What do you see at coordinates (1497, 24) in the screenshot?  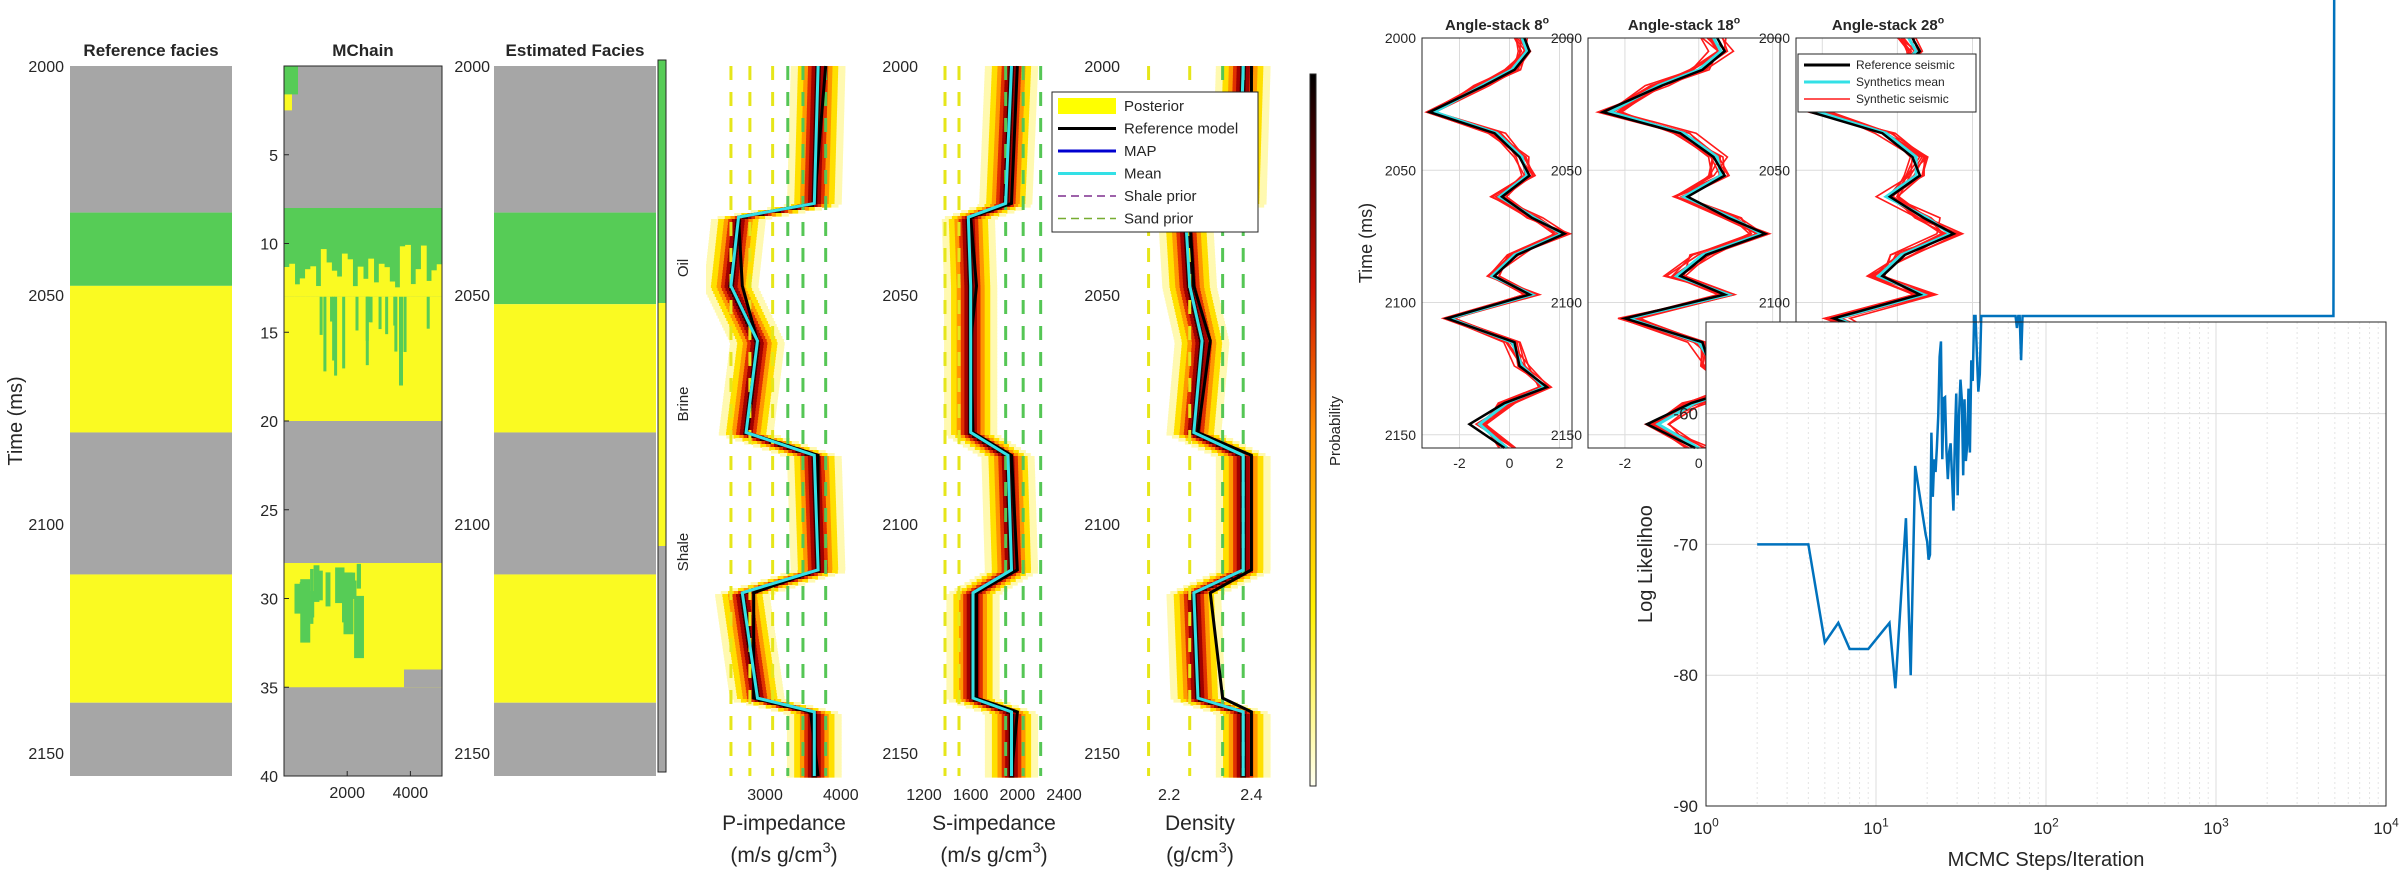 I see `seismic-panel-0-title: Angle-stack 8o` at bounding box center [1497, 24].